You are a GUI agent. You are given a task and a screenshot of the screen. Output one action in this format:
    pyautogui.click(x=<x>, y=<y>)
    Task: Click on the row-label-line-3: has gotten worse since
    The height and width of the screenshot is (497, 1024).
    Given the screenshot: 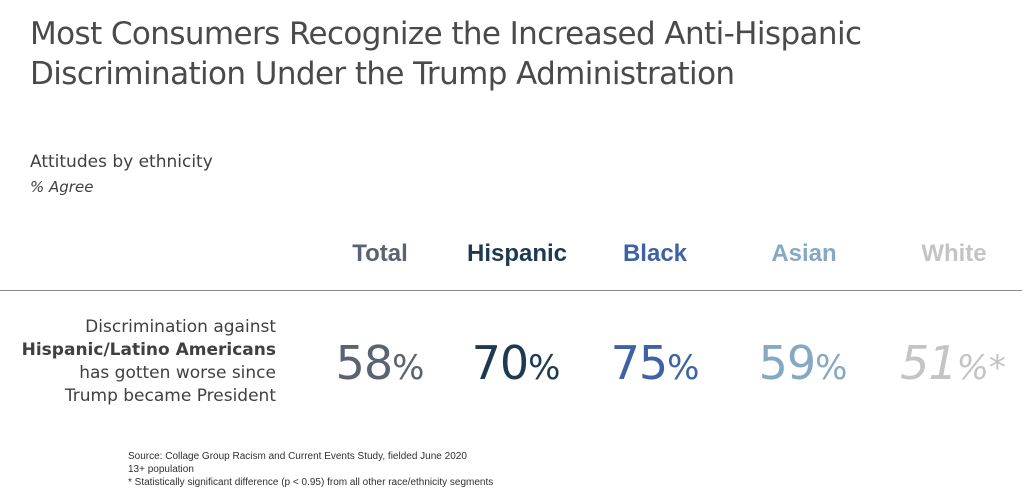 What is the action you would take?
    pyautogui.click(x=177, y=373)
    